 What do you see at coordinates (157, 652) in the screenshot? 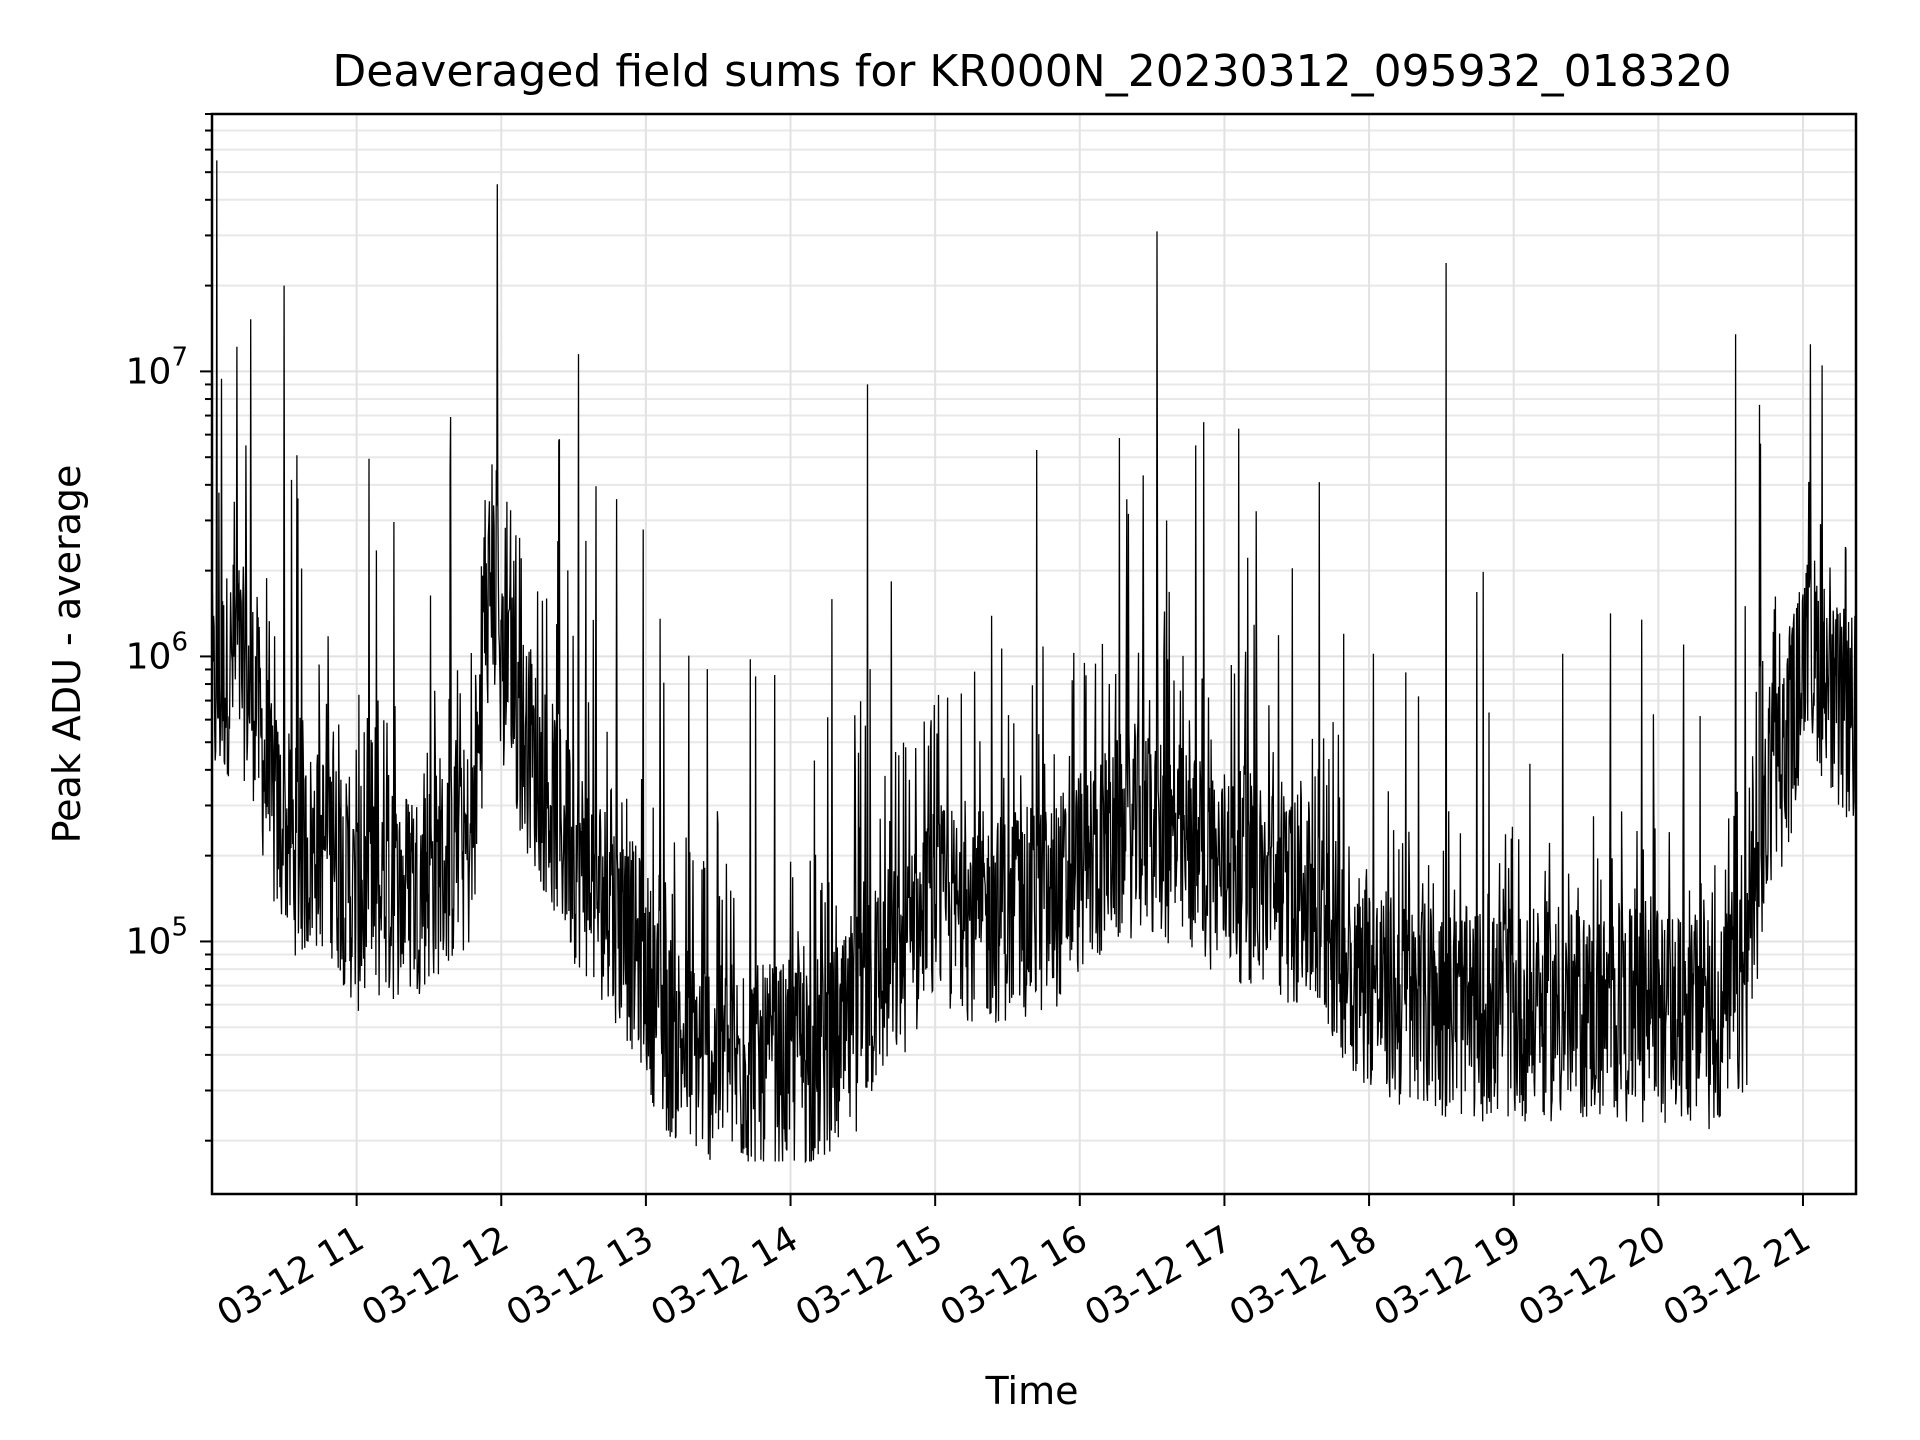
I see `y-tick-label: 10⁶` at bounding box center [157, 652].